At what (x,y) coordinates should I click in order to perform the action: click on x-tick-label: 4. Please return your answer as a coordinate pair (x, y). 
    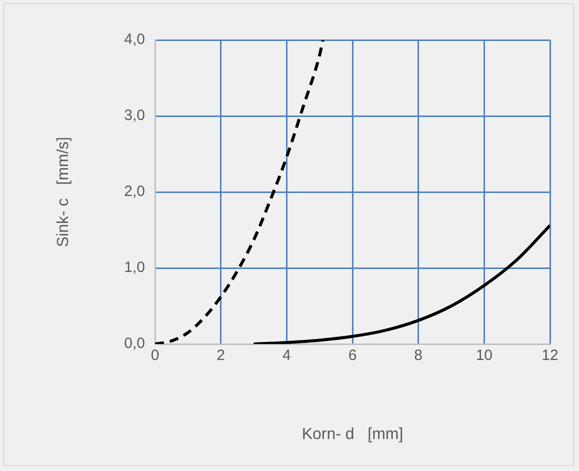
    Looking at the image, I should click on (286, 355).